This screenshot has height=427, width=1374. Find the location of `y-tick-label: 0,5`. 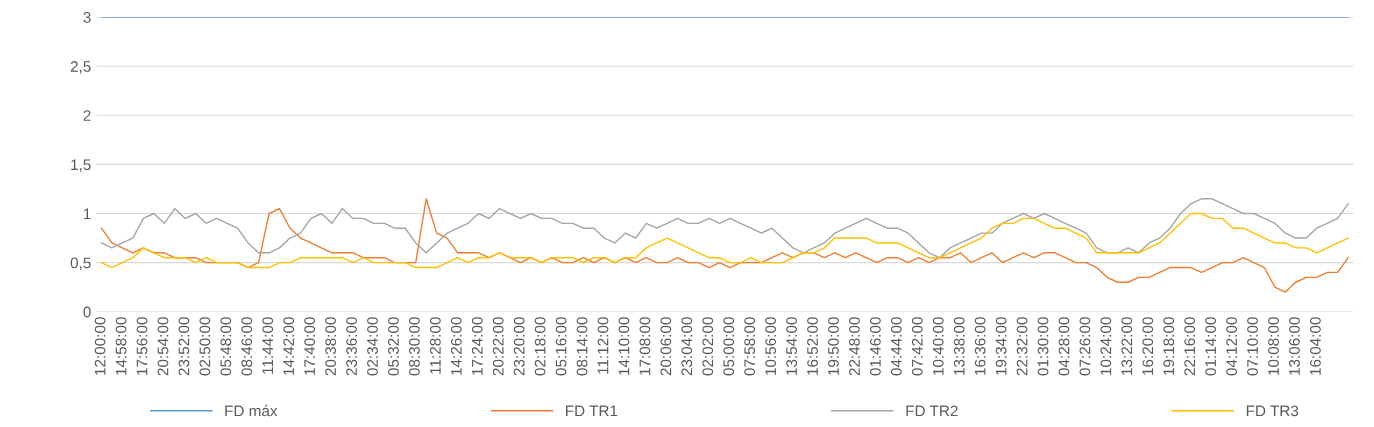

y-tick-label: 0,5 is located at coordinates (80, 264).